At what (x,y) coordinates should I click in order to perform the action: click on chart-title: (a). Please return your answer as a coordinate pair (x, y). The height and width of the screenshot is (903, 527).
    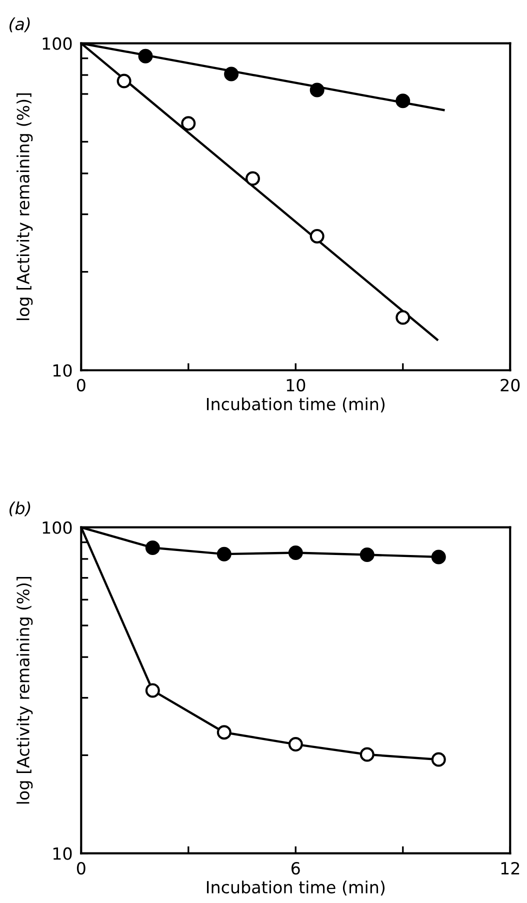
    Looking at the image, I should click on (20, 24).